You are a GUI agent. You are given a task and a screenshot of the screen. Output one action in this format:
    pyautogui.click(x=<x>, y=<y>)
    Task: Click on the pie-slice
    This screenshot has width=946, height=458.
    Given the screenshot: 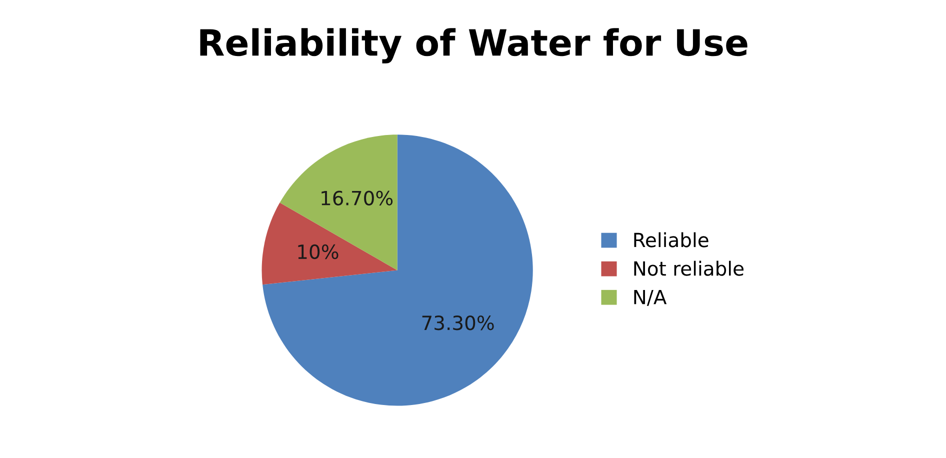 What is the action you would take?
    pyautogui.click(x=339, y=202)
    